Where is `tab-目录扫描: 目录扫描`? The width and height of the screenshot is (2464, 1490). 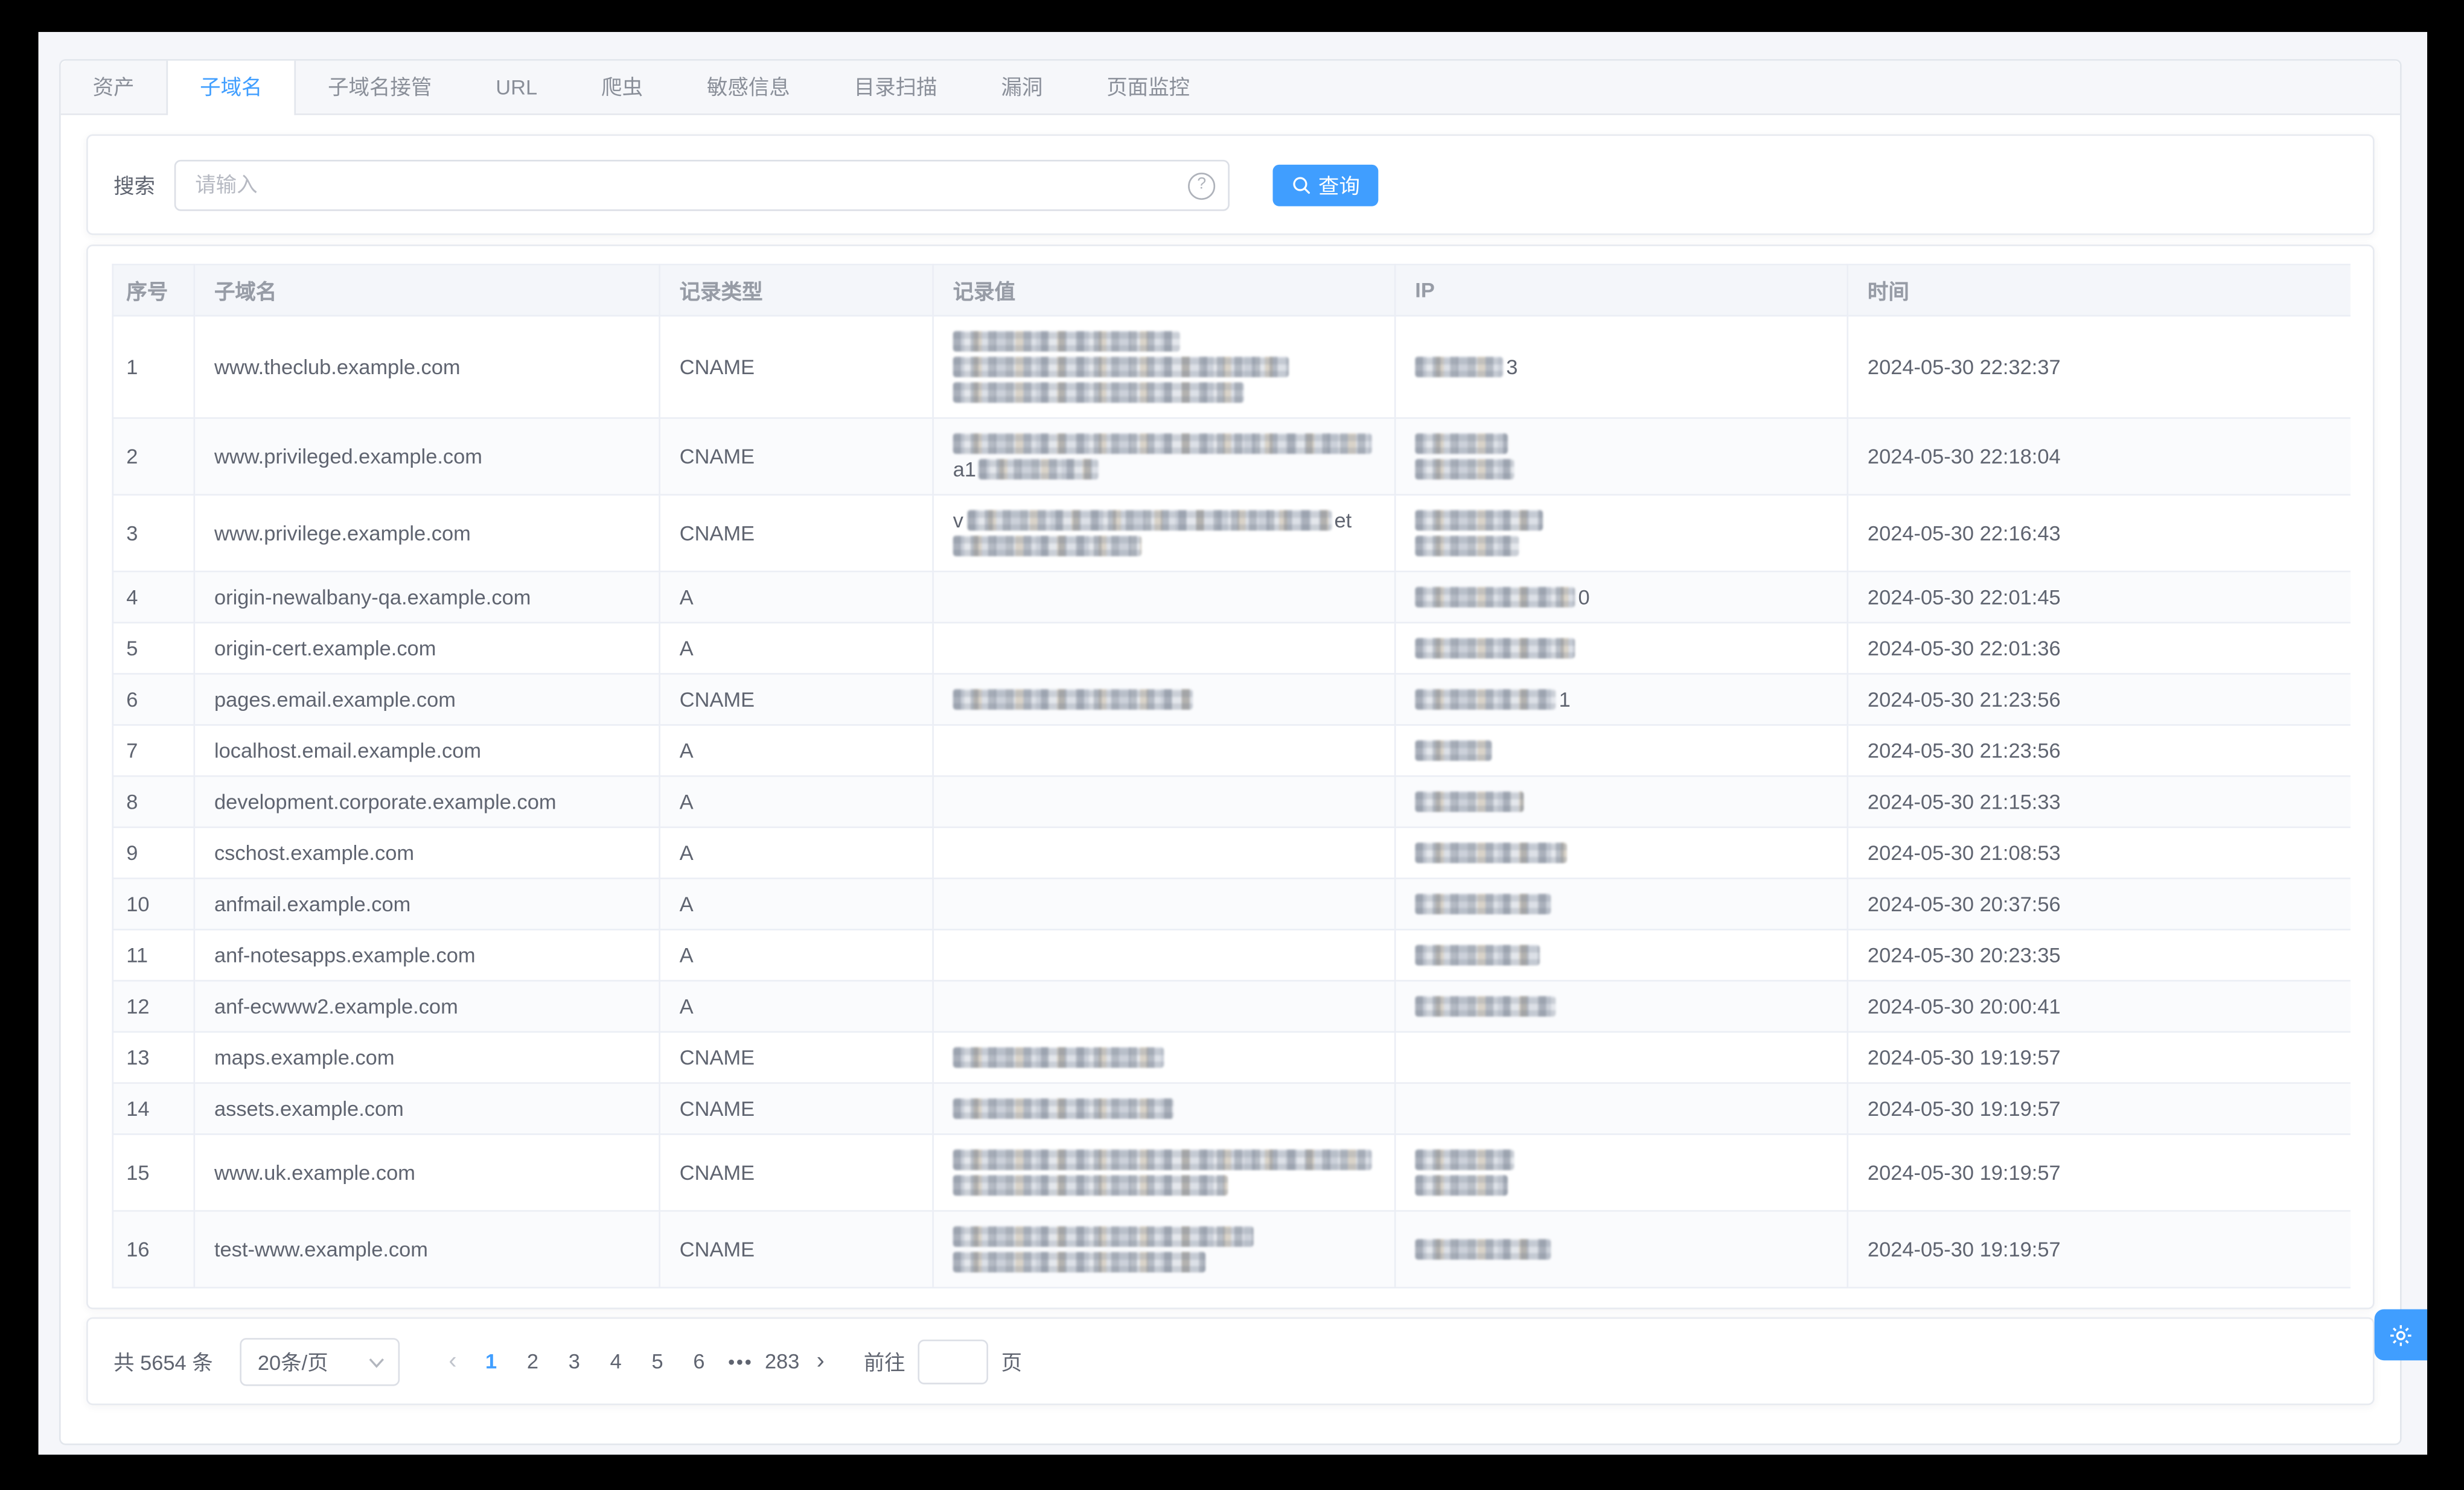
tab-目录扫描: 目录扫描 is located at coordinates (895, 88).